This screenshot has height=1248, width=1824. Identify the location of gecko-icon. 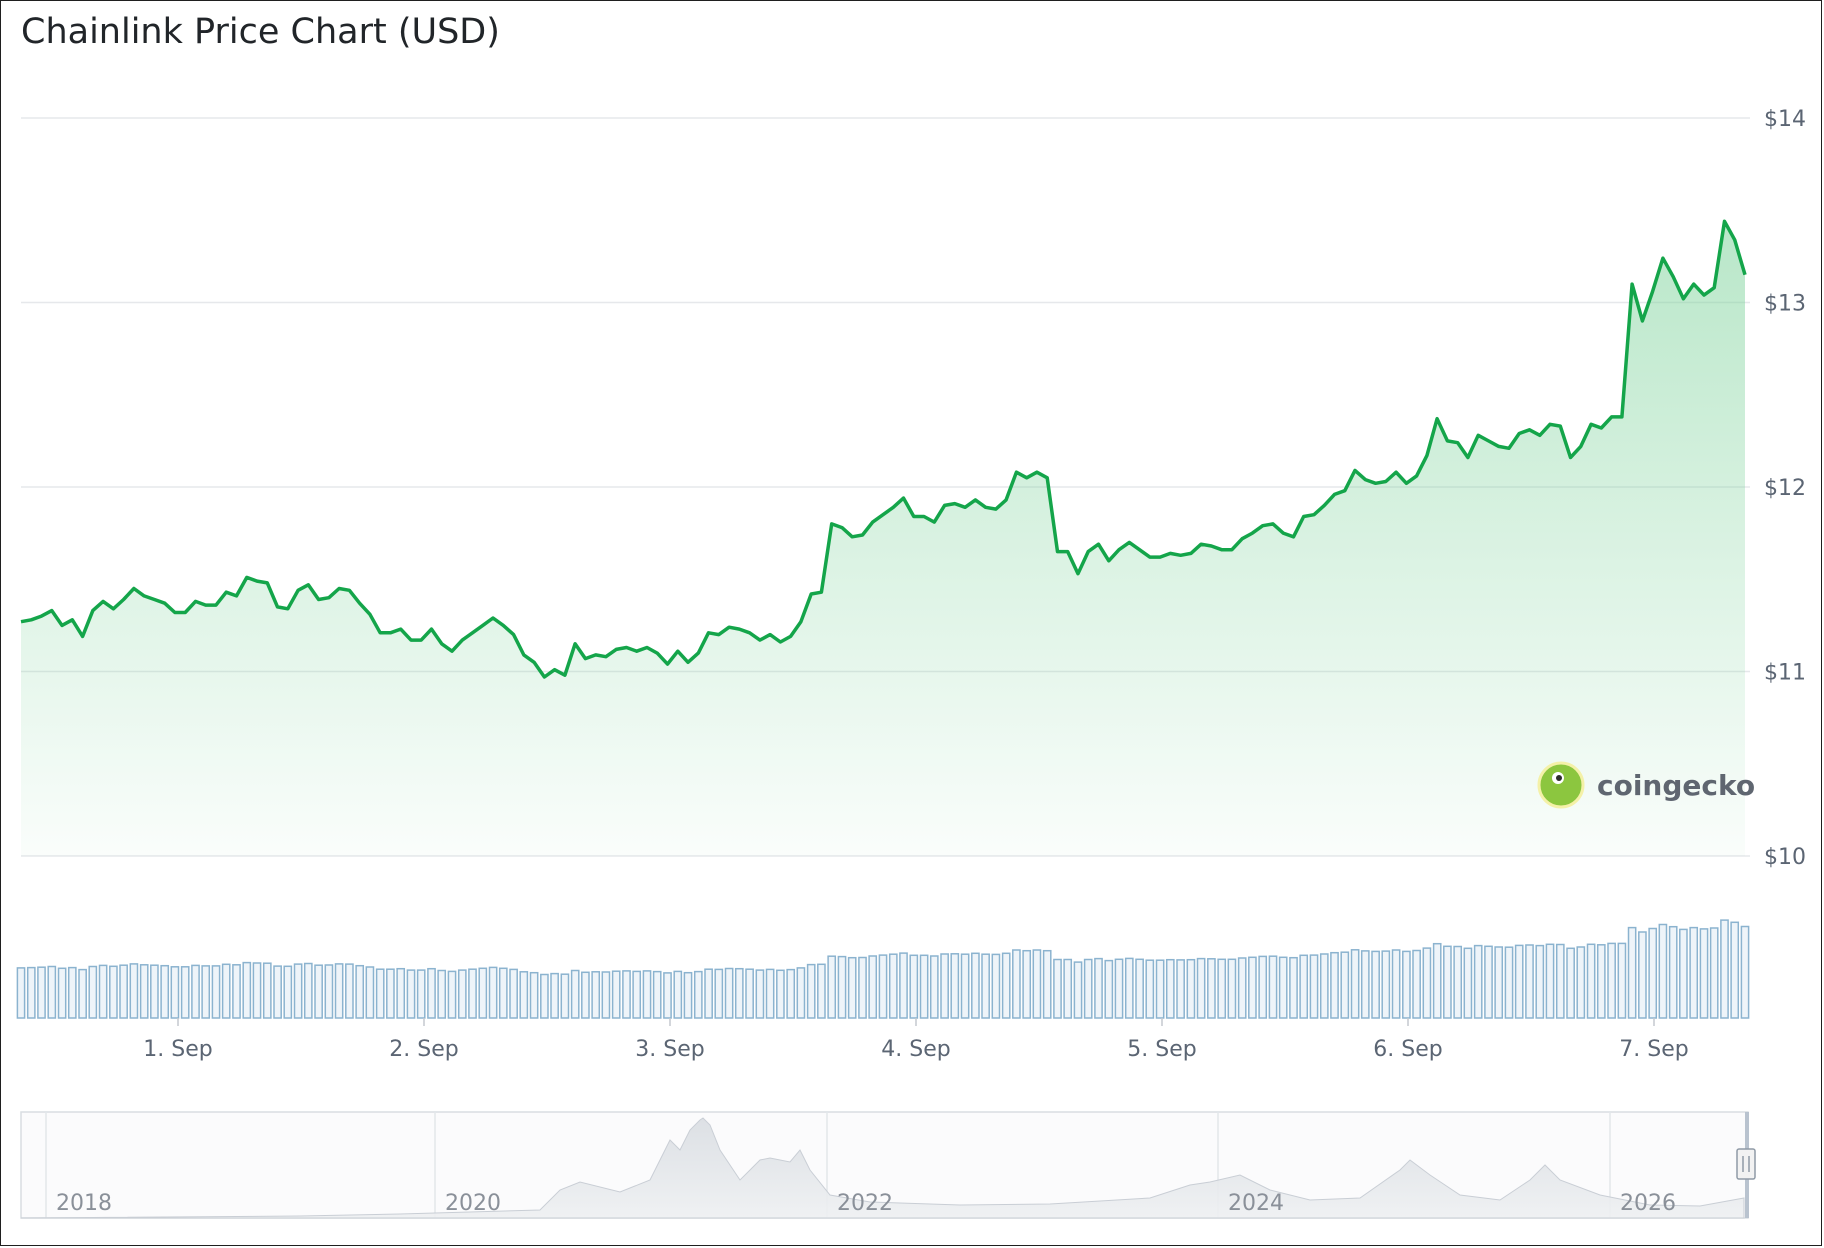
(1561, 785).